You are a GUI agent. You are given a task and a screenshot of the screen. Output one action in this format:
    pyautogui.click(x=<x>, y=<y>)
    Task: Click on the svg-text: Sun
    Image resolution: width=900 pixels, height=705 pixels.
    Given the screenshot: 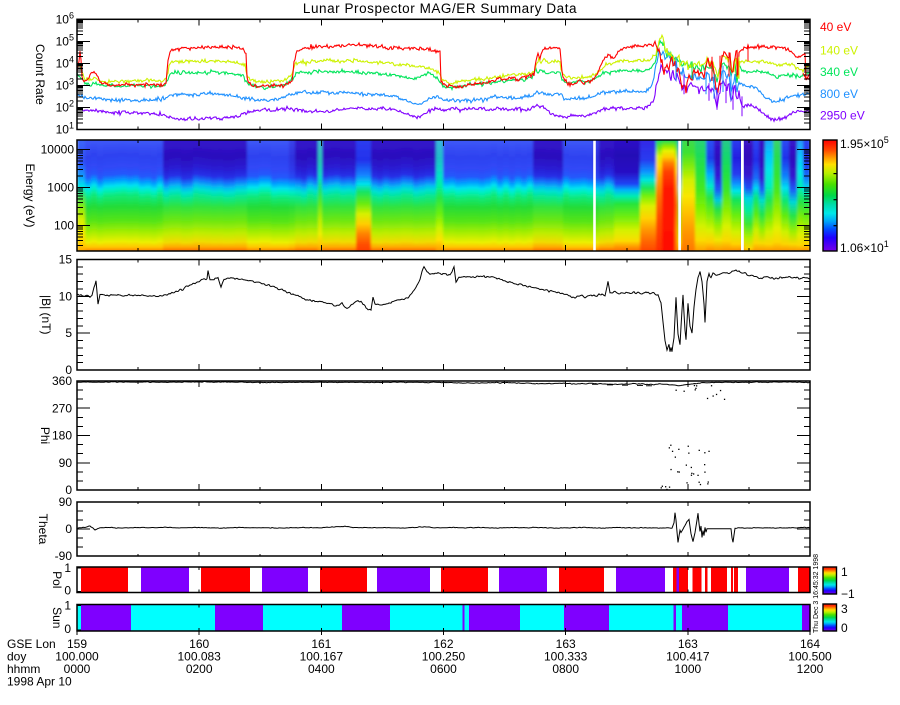 What is the action you would take?
    pyautogui.click(x=57, y=617)
    